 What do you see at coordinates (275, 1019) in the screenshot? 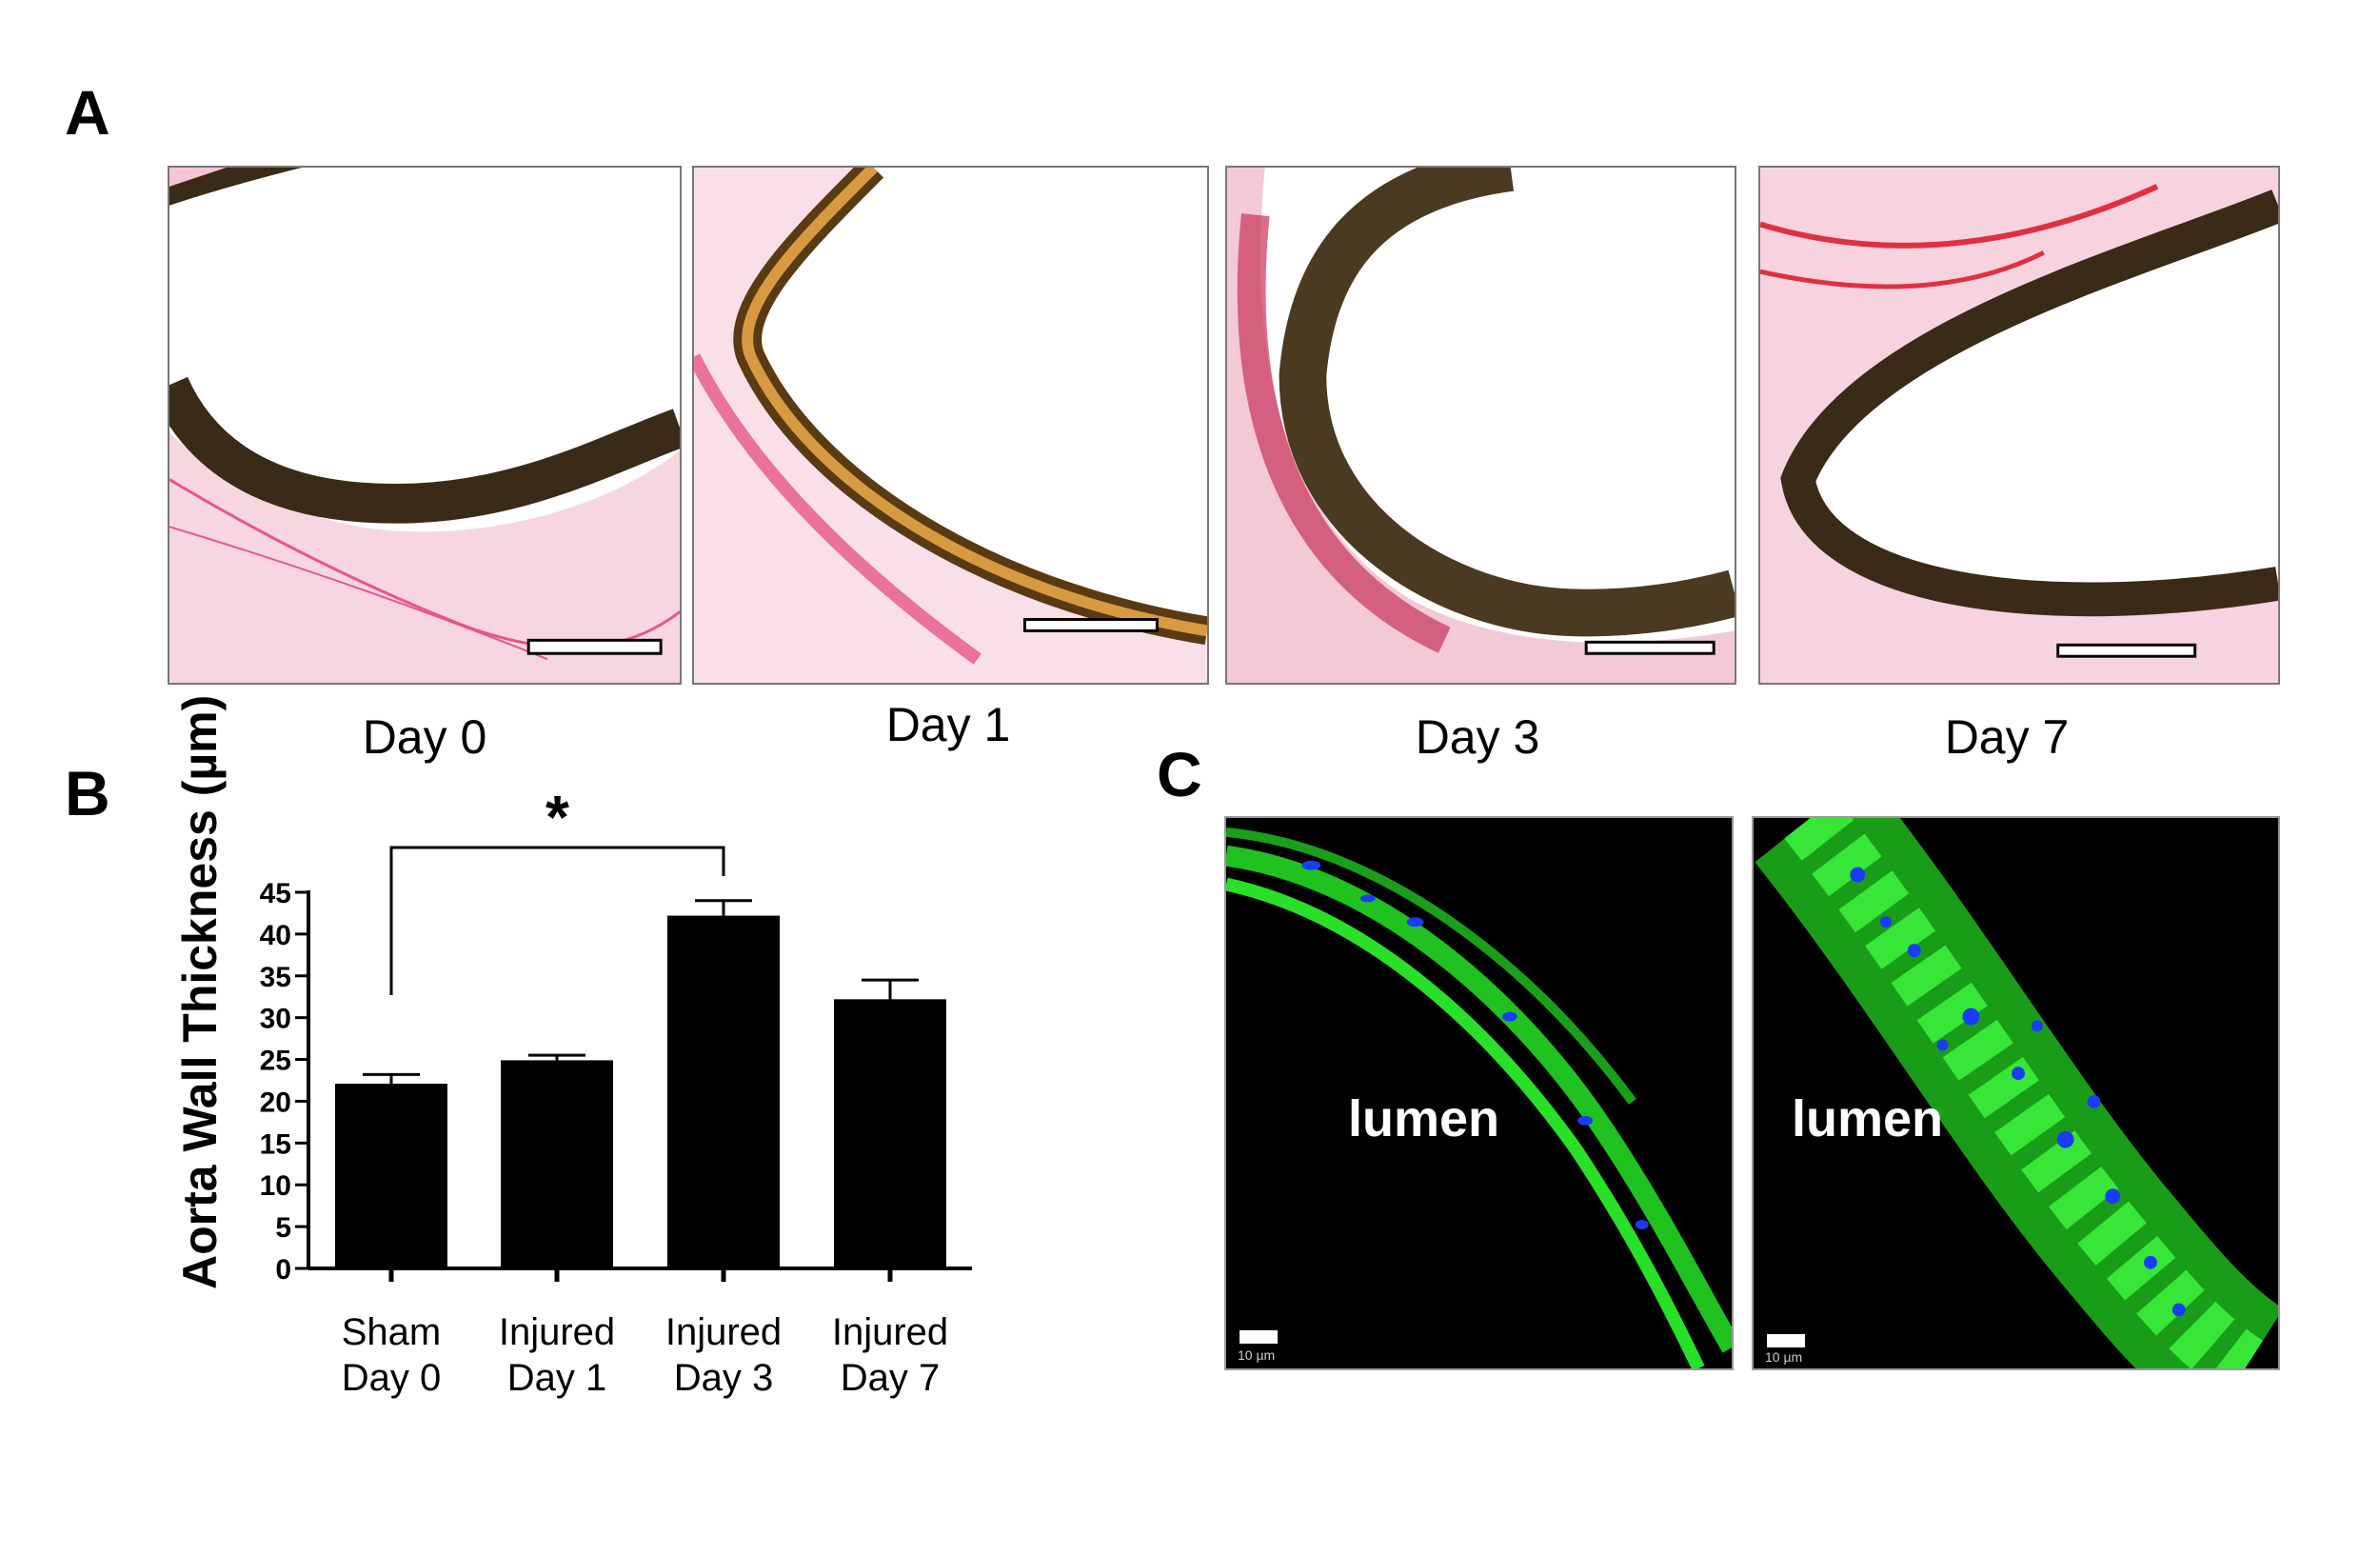
I see `y-tick-label: 30` at bounding box center [275, 1019].